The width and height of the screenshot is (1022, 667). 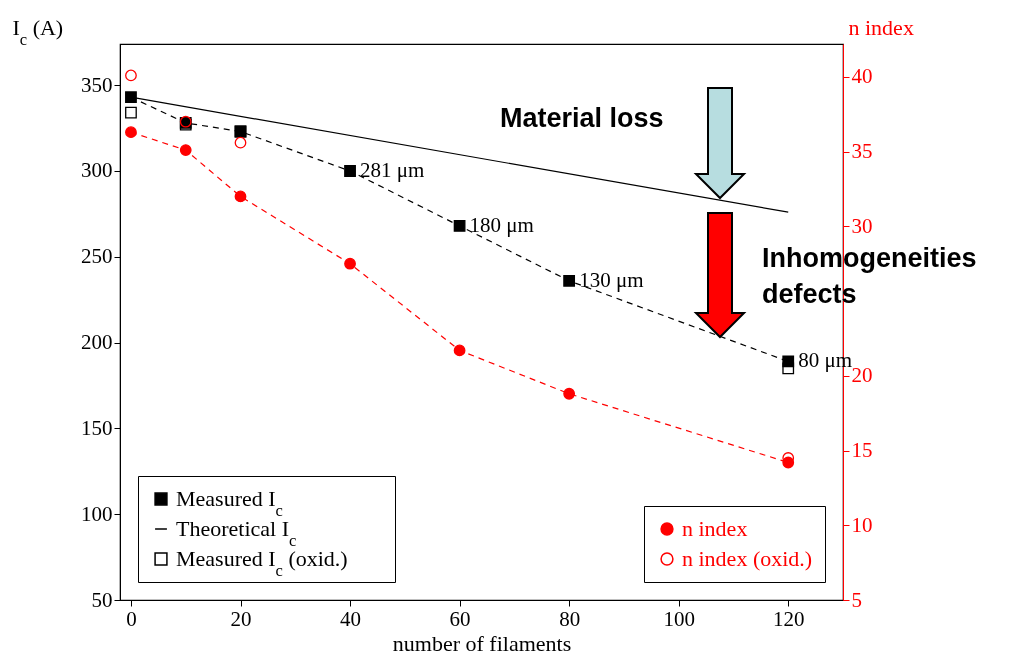 I want to click on legend-label: n index (oxid.), so click(x=747, y=558).